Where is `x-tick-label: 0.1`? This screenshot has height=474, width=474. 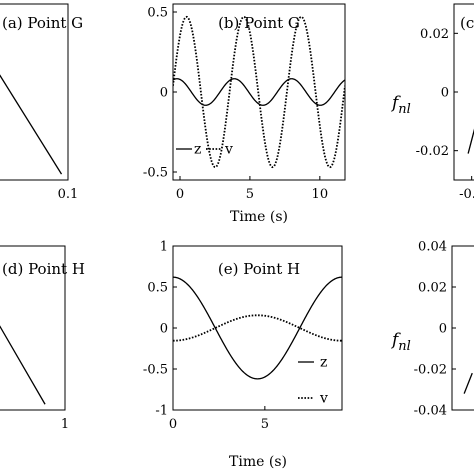 x-tick-label: 0.1 is located at coordinates (68, 194).